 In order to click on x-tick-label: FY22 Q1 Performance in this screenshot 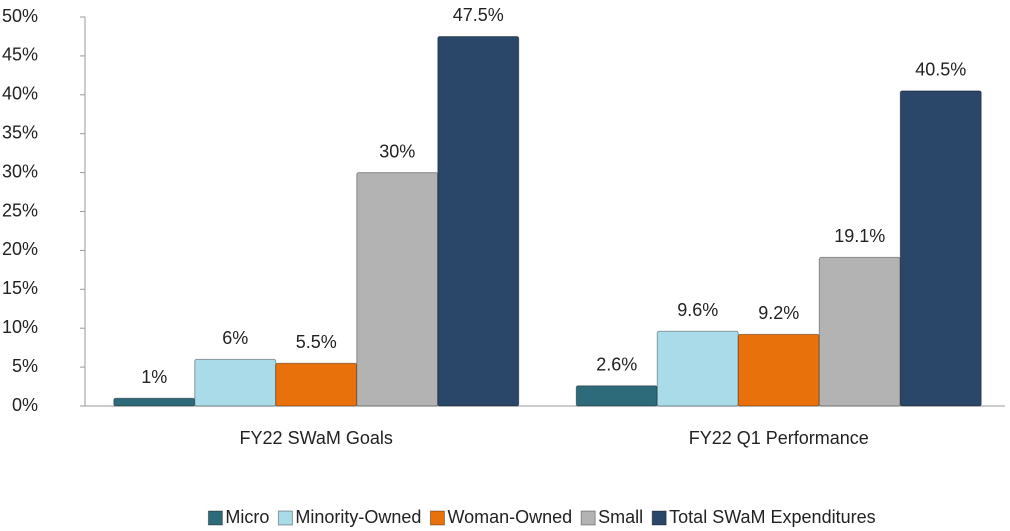, I will do `click(779, 438)`.